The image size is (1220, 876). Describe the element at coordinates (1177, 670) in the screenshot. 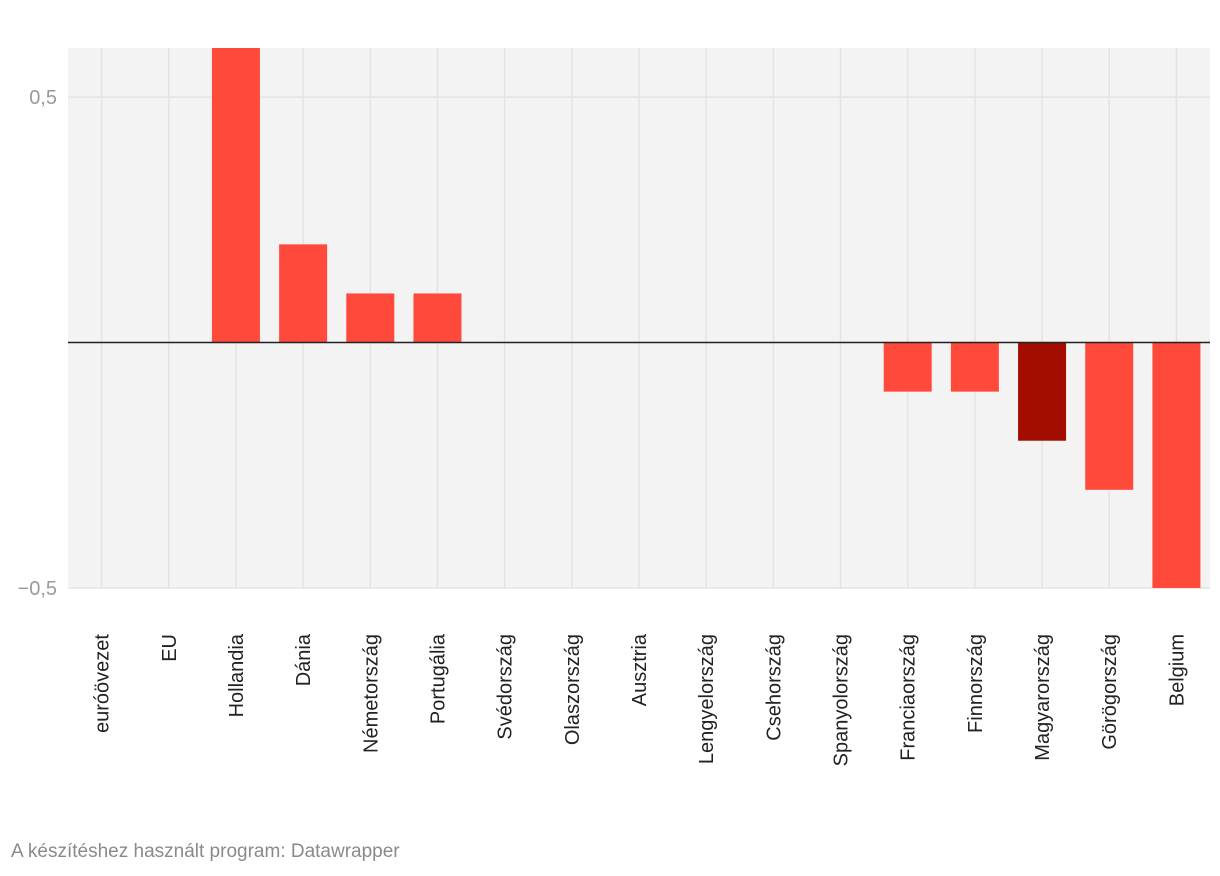

I see `x-tick-label: Belgium` at that location.